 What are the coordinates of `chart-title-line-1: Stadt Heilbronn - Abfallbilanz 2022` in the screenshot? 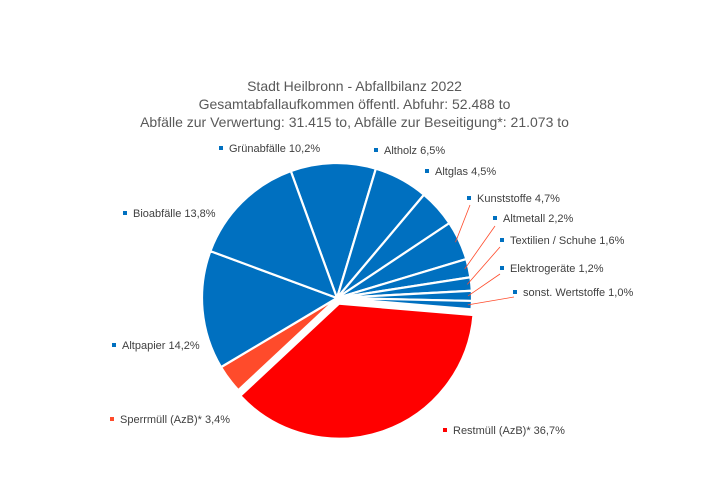 It's located at (354, 86).